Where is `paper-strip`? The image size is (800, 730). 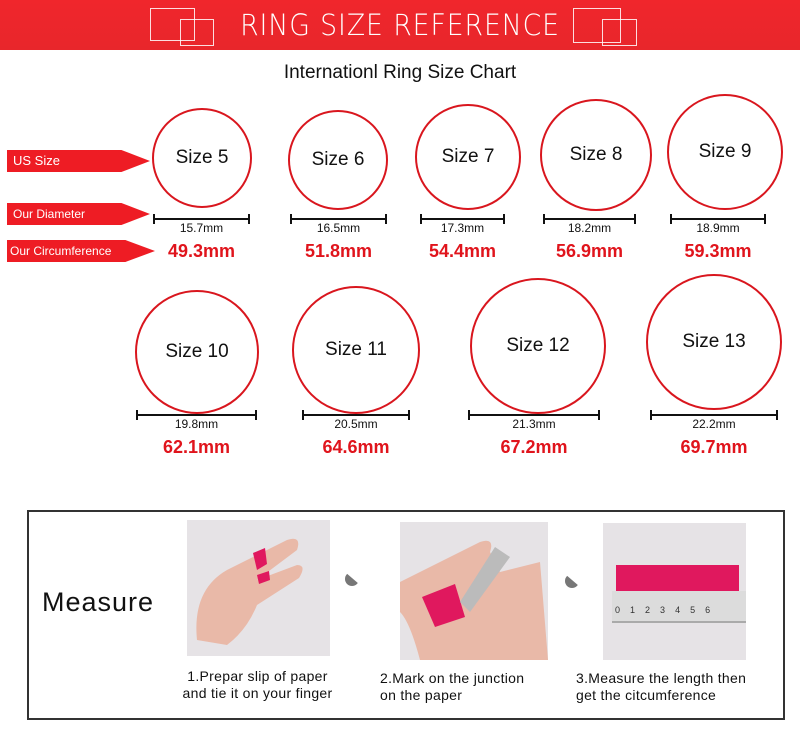
paper-strip is located at coordinates (677, 578).